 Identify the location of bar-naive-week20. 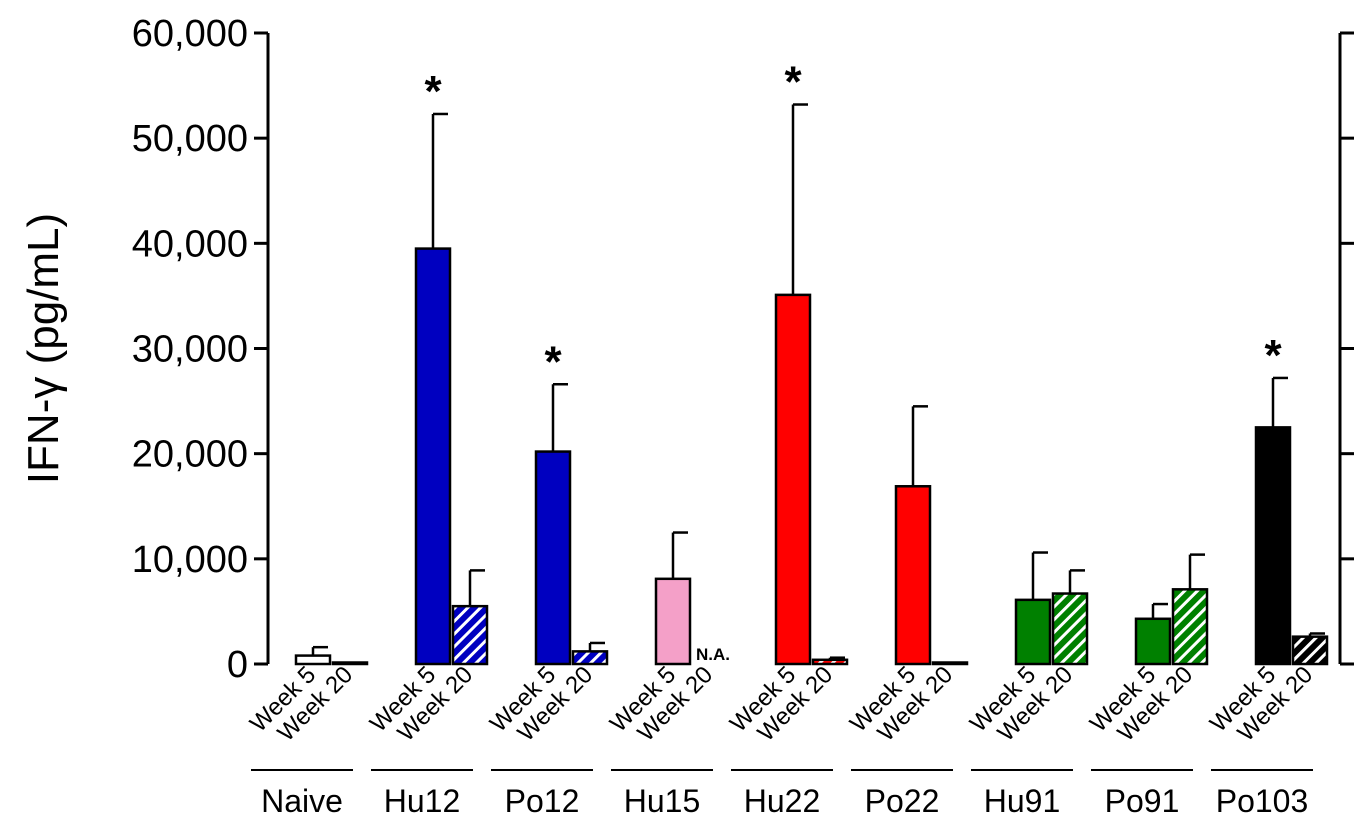
(350, 663).